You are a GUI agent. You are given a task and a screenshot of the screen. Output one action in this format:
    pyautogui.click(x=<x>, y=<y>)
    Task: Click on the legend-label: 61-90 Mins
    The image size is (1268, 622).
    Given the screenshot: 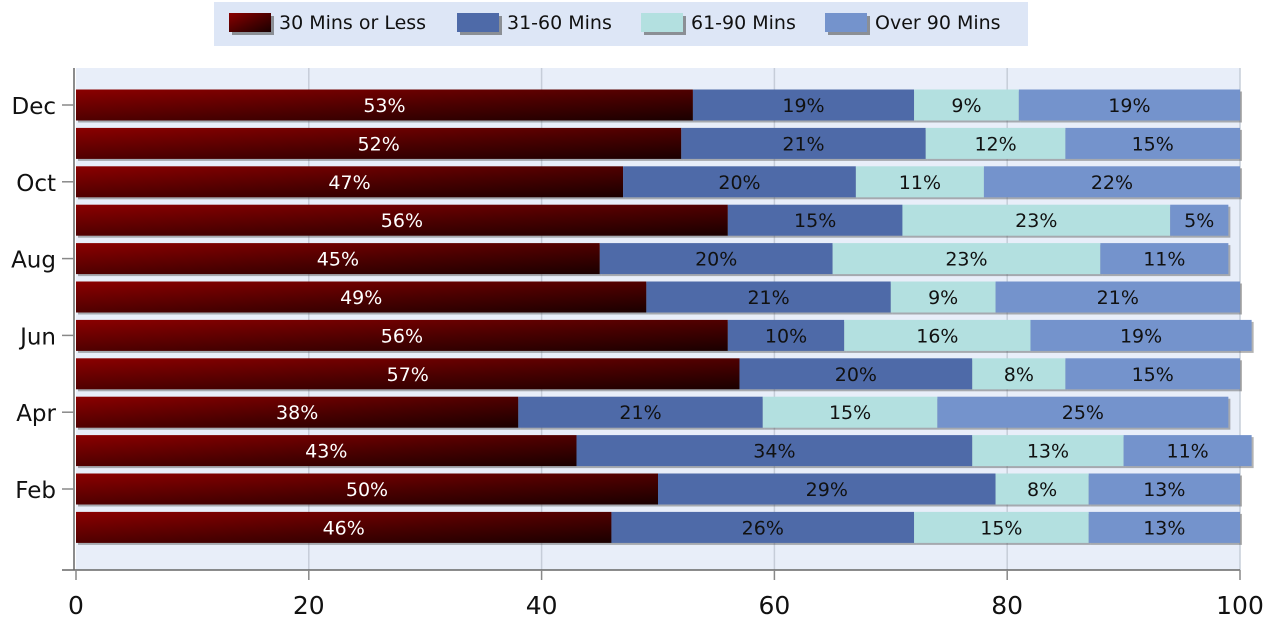 What is the action you would take?
    pyautogui.click(x=743, y=23)
    